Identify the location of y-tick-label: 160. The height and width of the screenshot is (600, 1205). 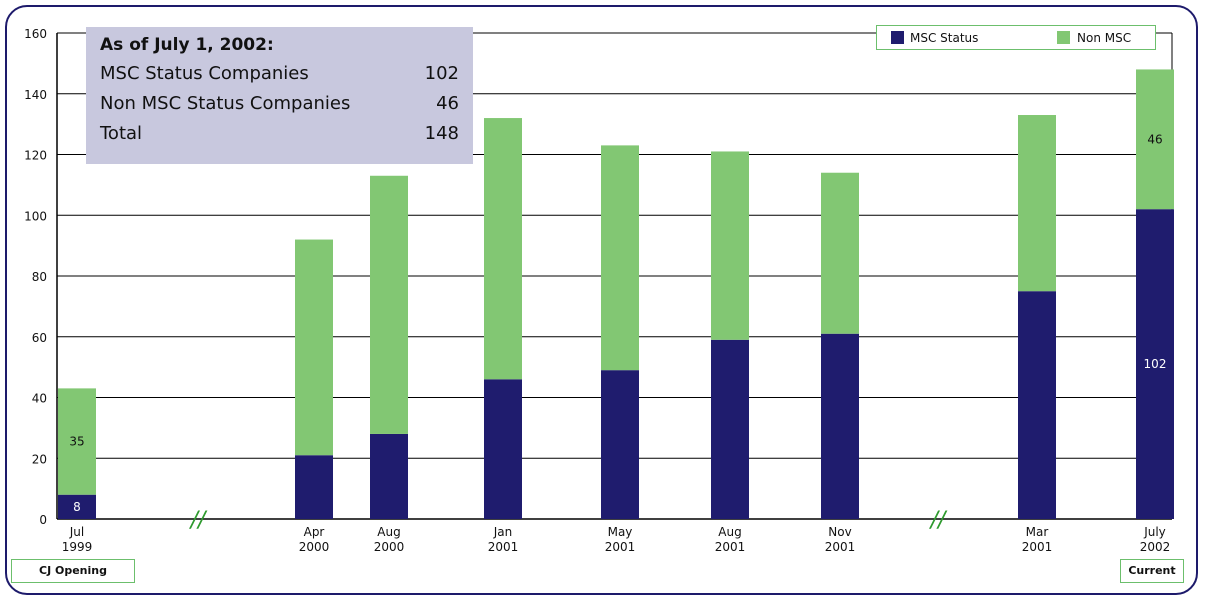
(35, 34).